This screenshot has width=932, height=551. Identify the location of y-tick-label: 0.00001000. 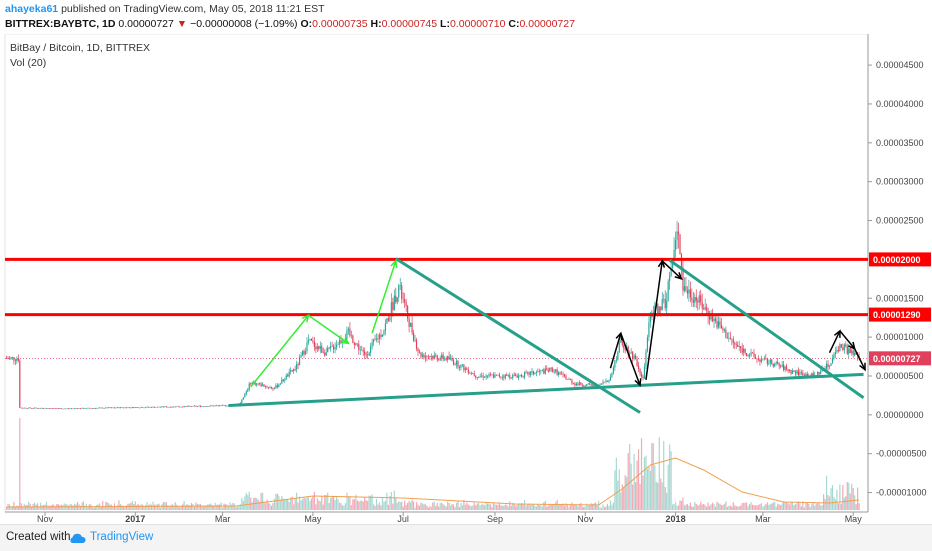
(900, 337).